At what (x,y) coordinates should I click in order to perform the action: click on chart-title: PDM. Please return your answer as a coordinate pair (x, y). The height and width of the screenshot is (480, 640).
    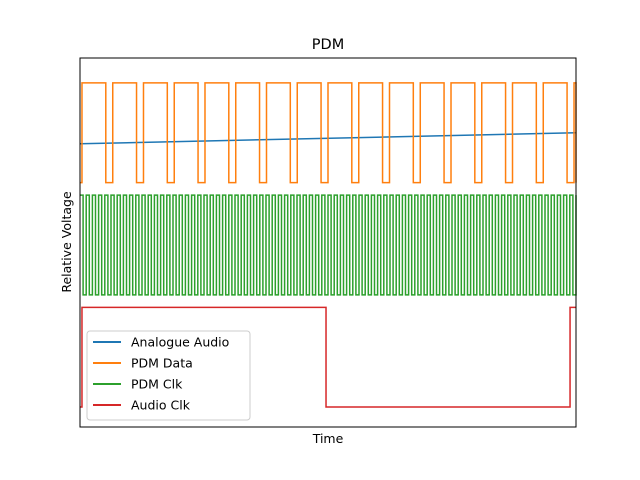
    Looking at the image, I should click on (328, 45).